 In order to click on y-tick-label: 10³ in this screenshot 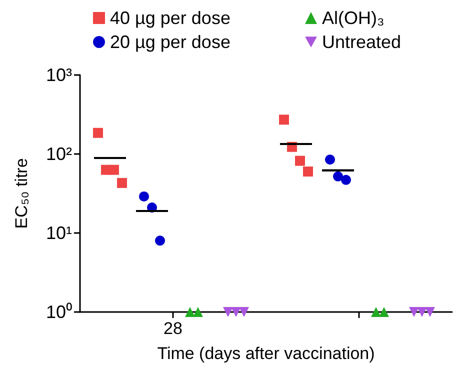, I will do `click(59, 75)`.